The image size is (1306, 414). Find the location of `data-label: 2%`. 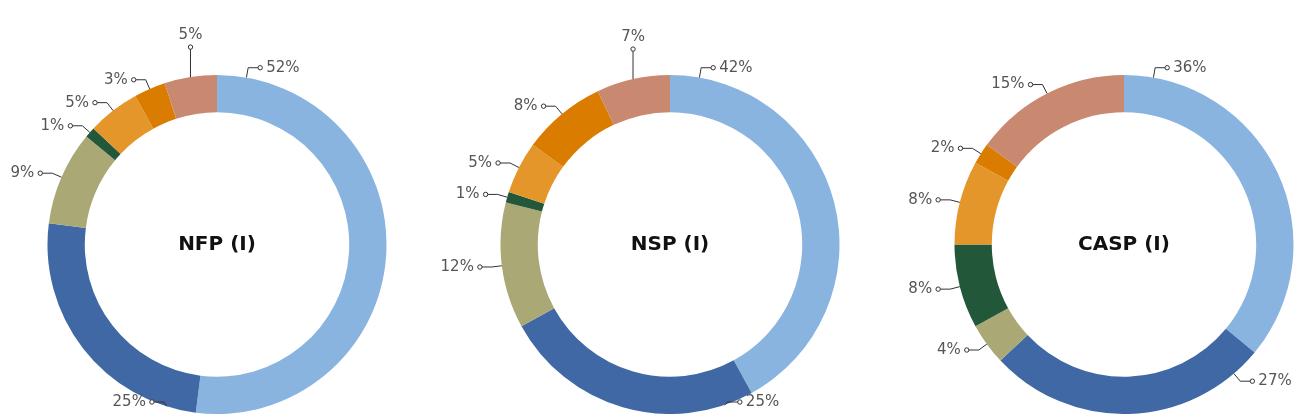

data-label: 2% is located at coordinates (942, 147).